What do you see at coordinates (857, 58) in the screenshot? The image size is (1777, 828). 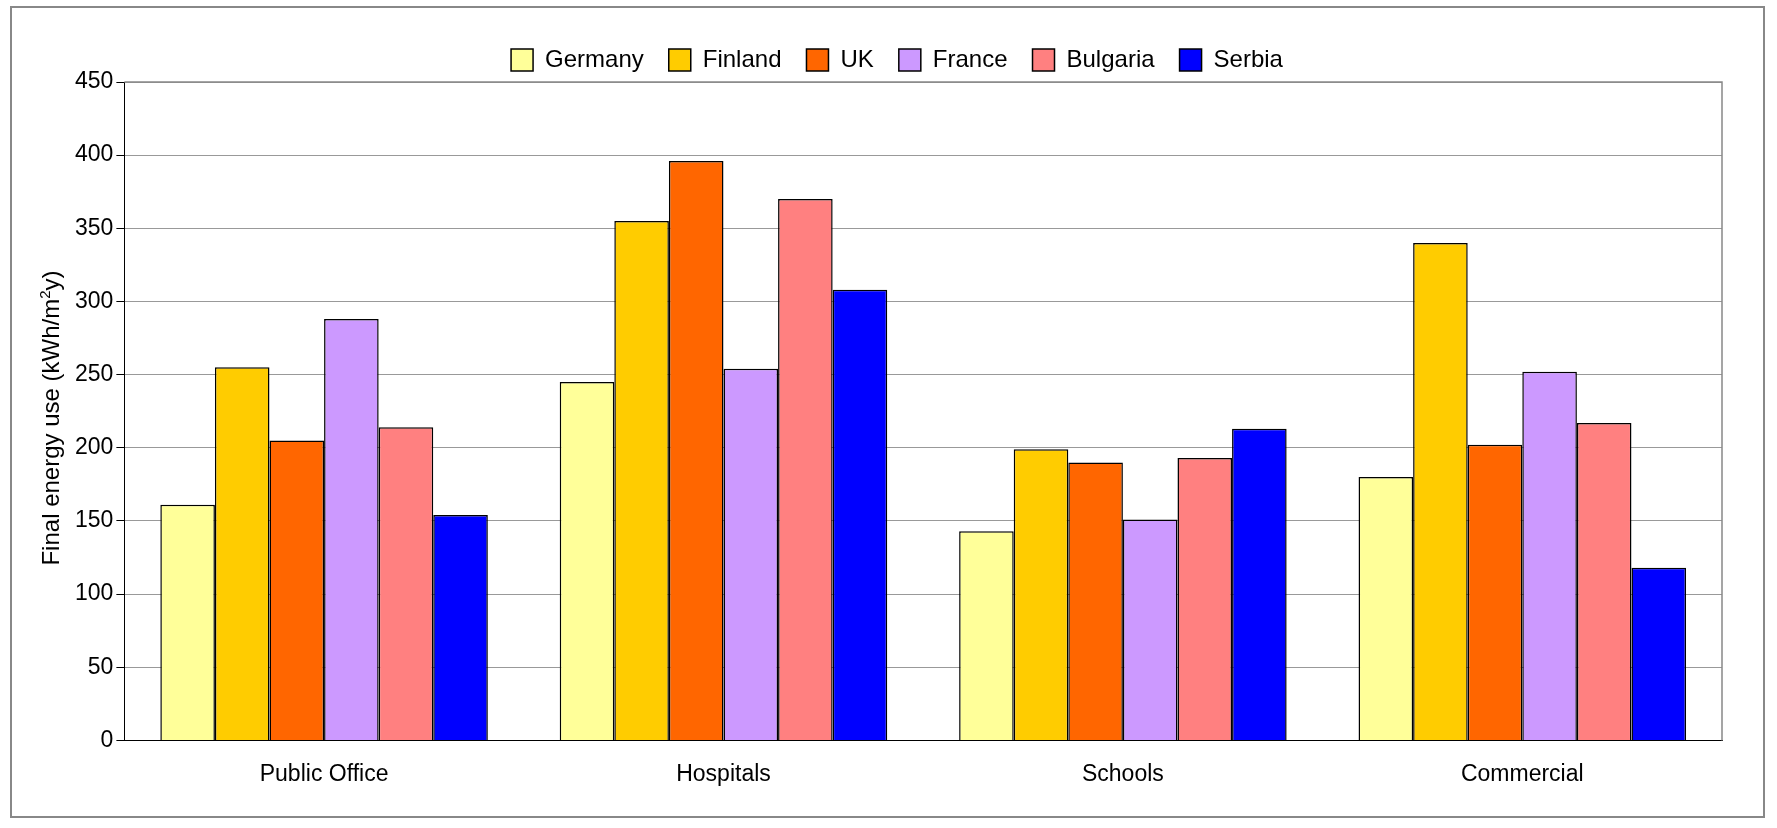 I see `legend-label: UK` at bounding box center [857, 58].